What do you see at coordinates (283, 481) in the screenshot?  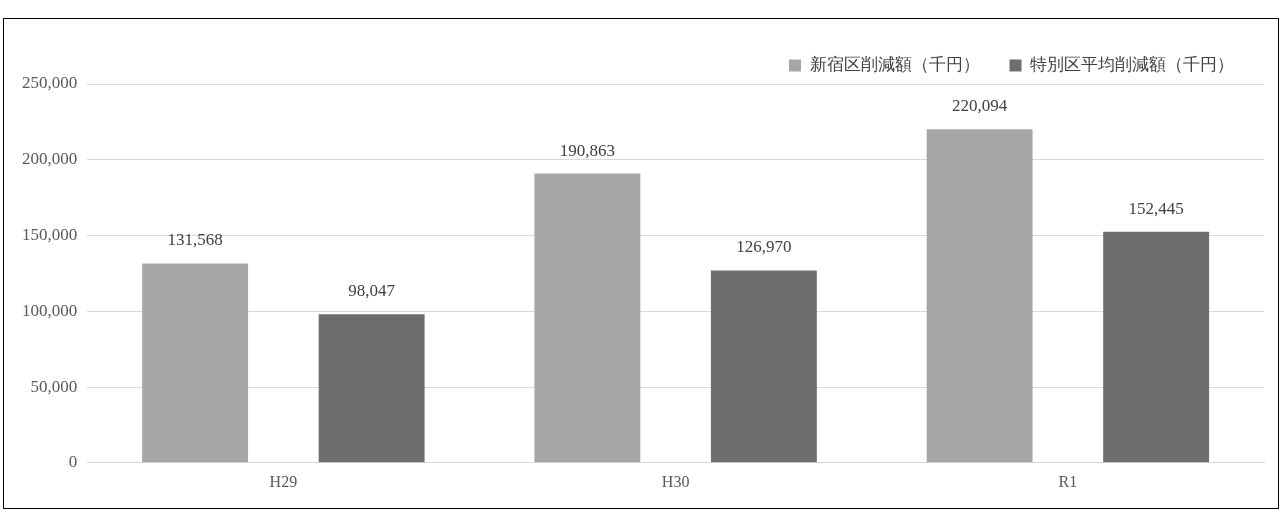 I see `x-tick-label: H29` at bounding box center [283, 481].